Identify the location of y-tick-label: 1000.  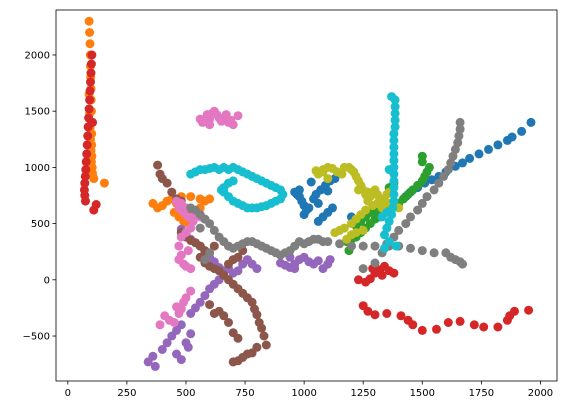
(37, 168).